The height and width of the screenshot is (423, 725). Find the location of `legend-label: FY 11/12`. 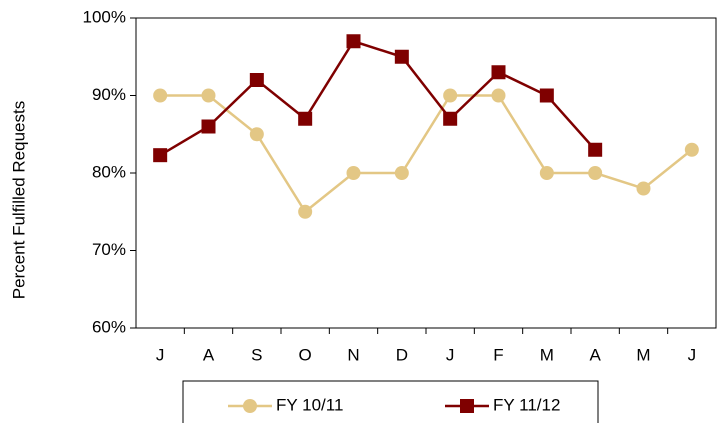

legend-label: FY 11/12 is located at coordinates (526, 404).